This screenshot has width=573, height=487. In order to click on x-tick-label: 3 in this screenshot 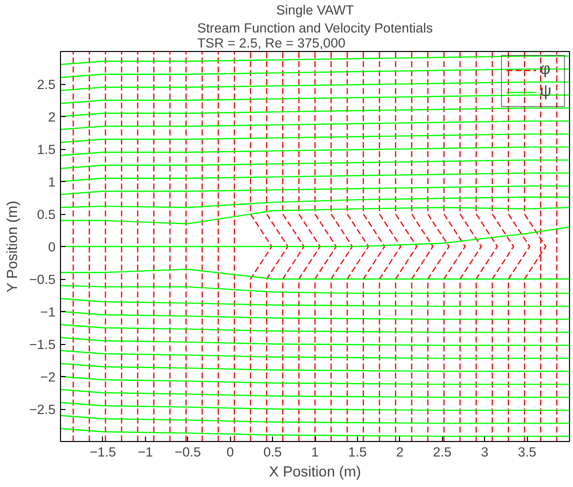, I will do `click(484, 452)`.